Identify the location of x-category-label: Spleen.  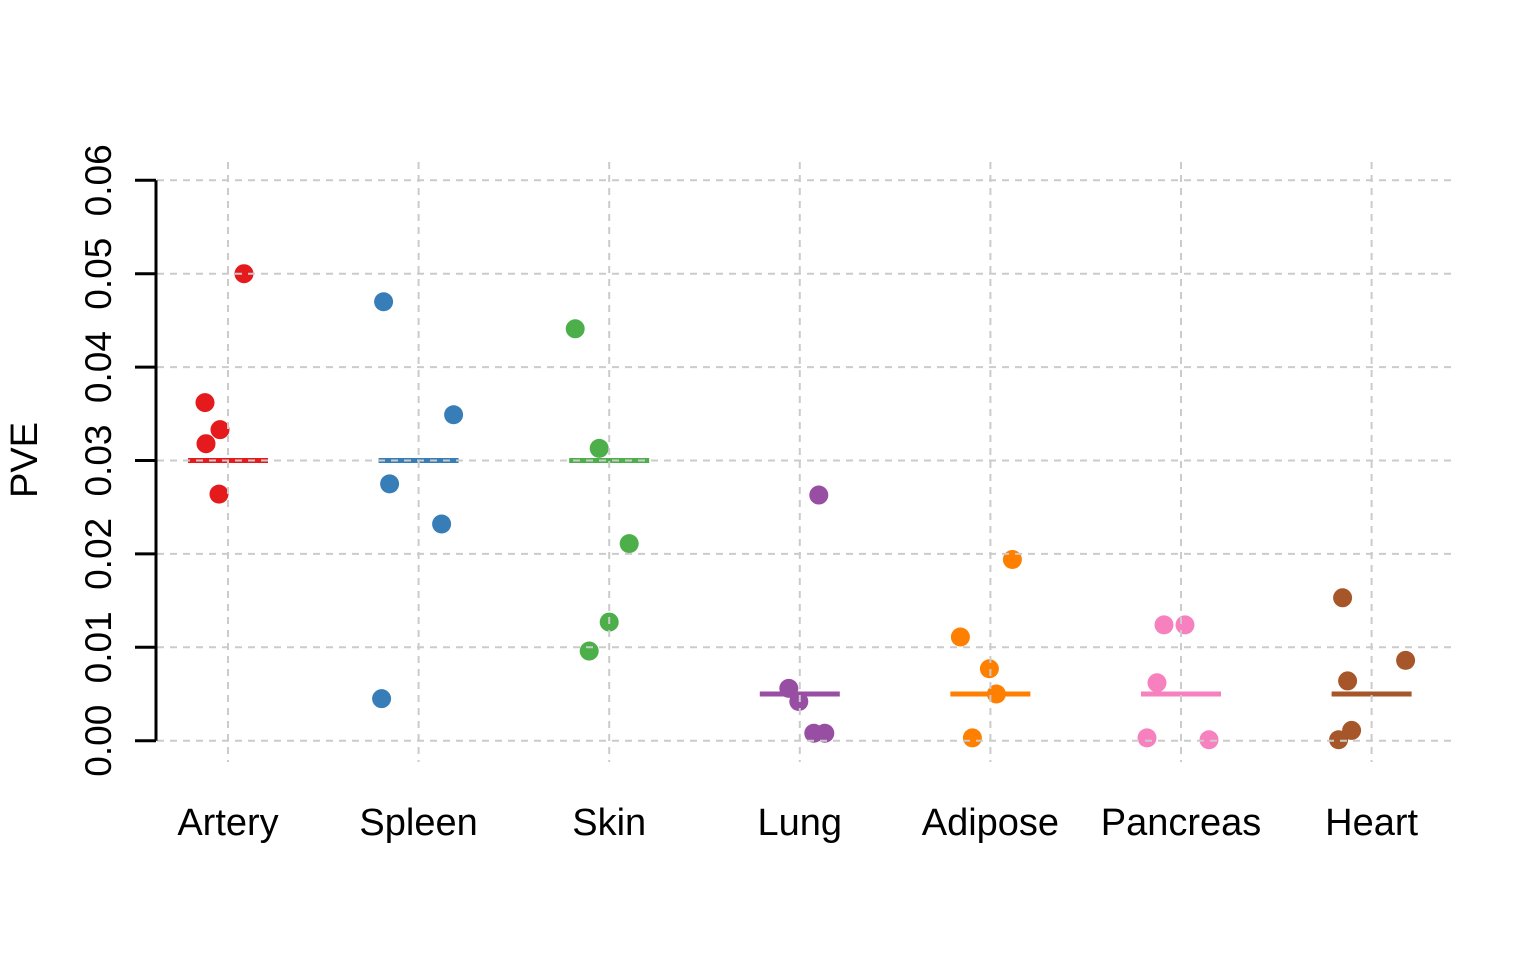
(418, 823).